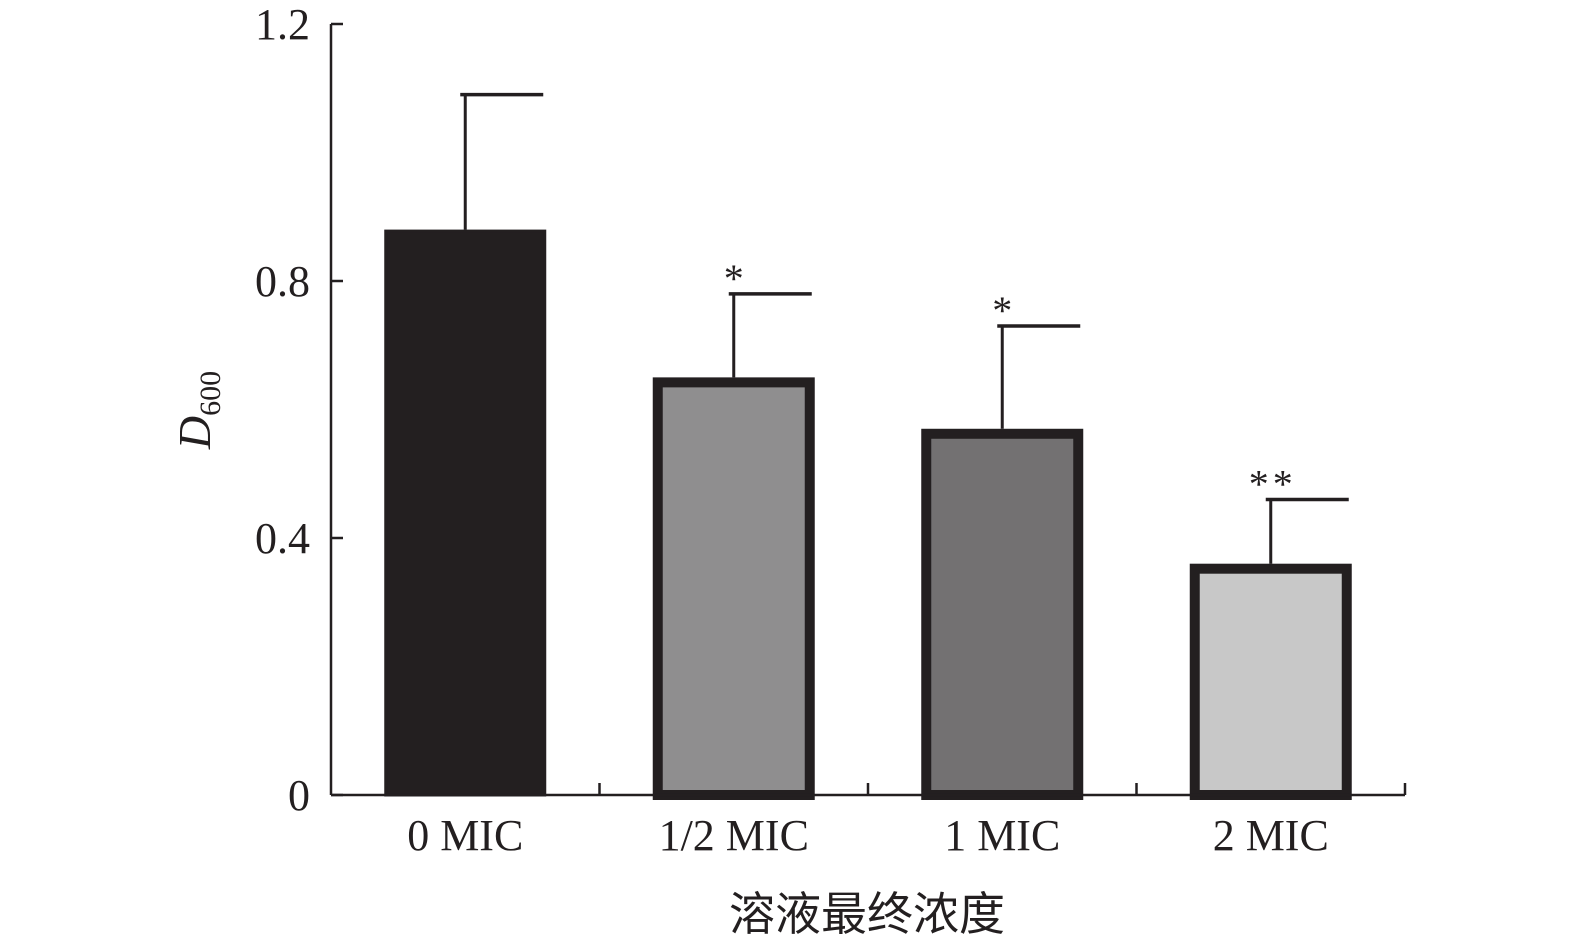 The width and height of the screenshot is (1575, 944). I want to click on y-tick-label: 1.2, so click(282, 24).